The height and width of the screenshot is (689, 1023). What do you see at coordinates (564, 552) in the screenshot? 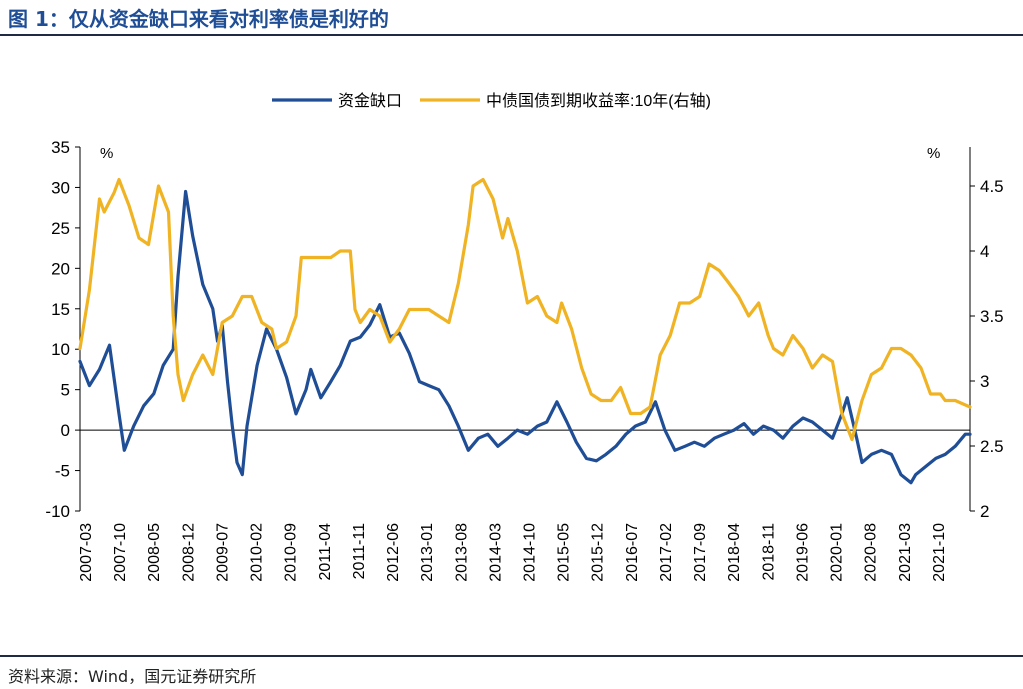
I see `x-tick-label: 2015-05` at bounding box center [564, 552].